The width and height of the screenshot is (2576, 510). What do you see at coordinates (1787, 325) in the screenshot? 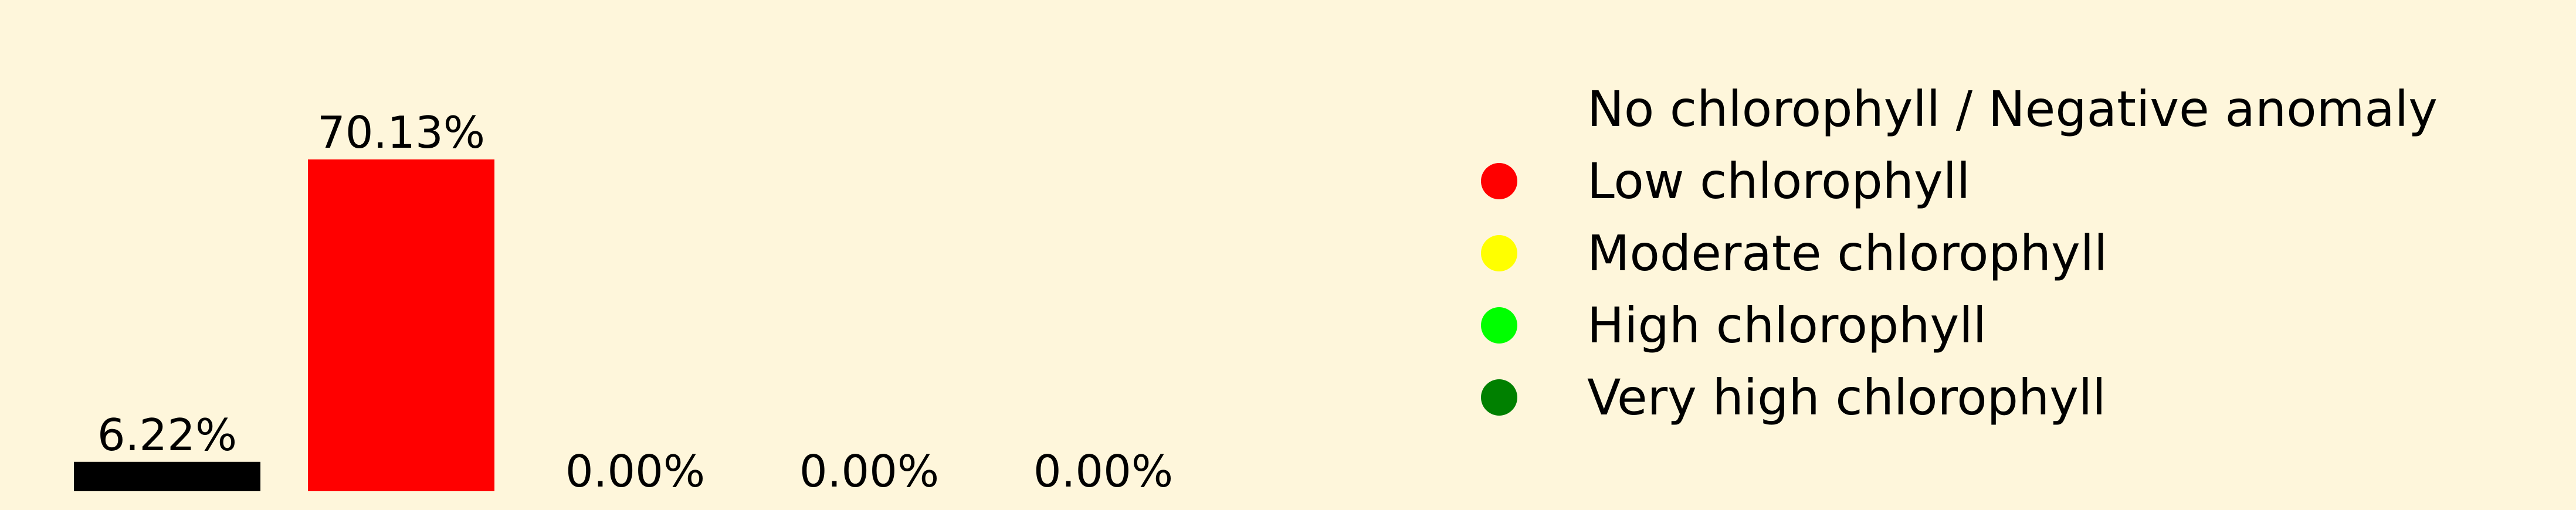
I see `legend-label-3: High chlorophyll` at bounding box center [1787, 325].